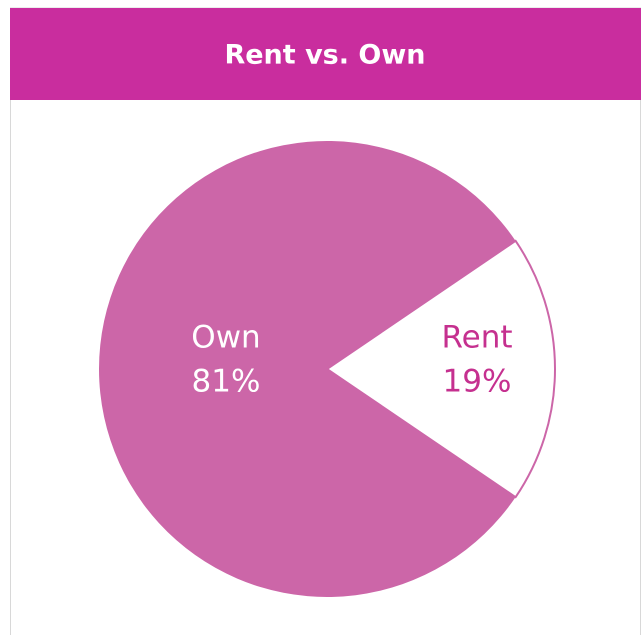 The image size is (642, 639). What do you see at coordinates (477, 382) in the screenshot?
I see `slice-value-label: 19%` at bounding box center [477, 382].